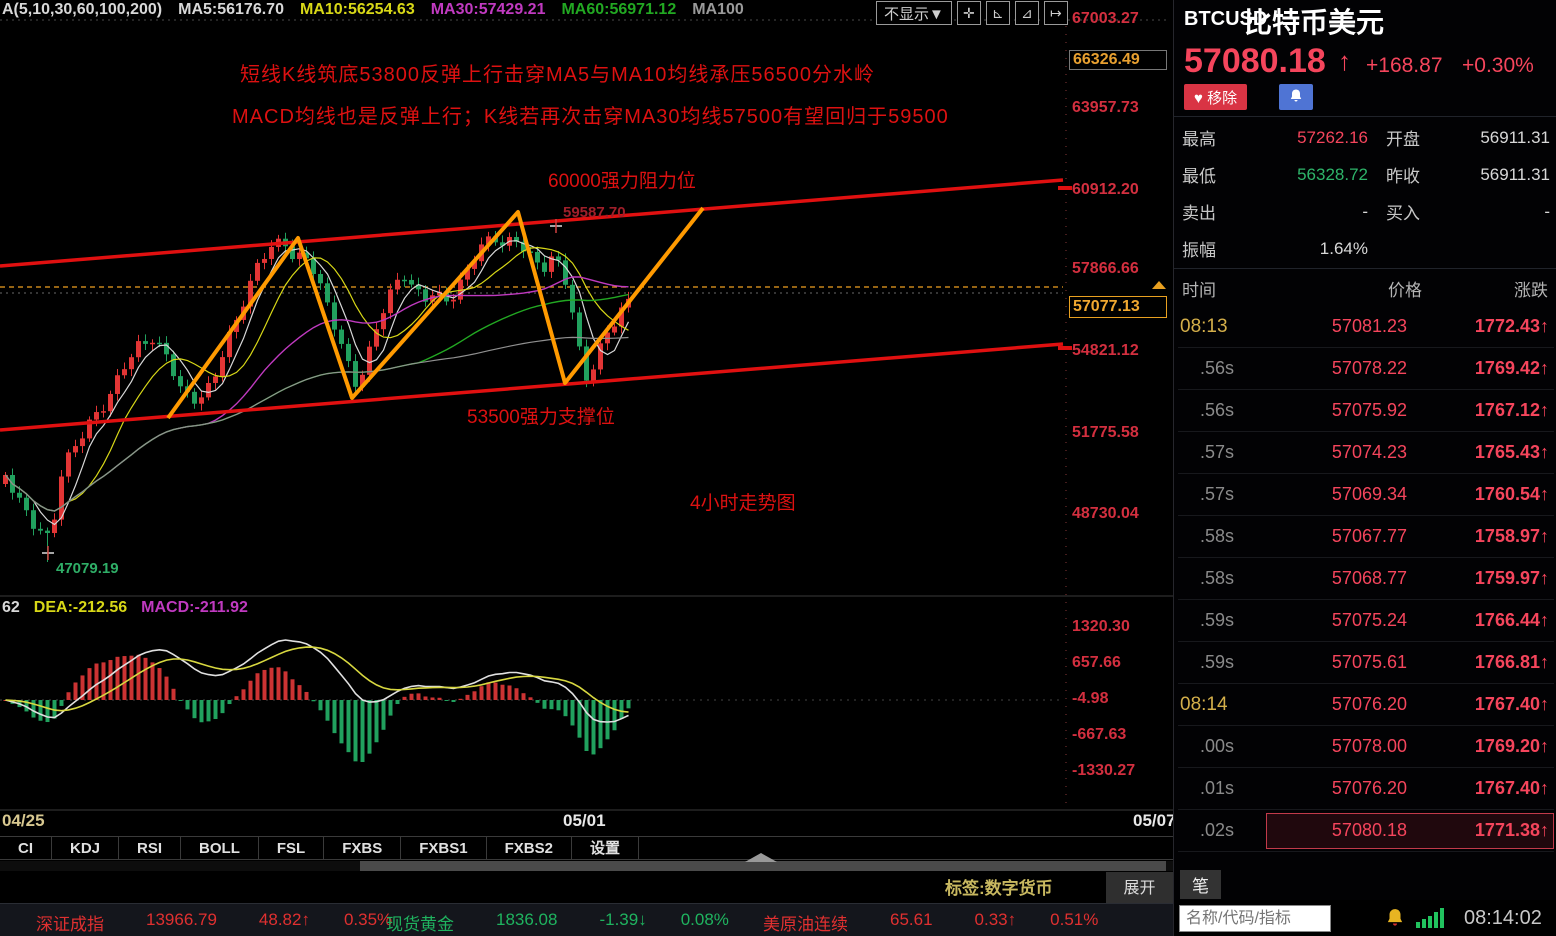 The image size is (1556, 936). What do you see at coordinates (1367, 137) in the screenshot?
I see `stats-row: 最高 57262.16 开盘 56911.31` at bounding box center [1367, 137].